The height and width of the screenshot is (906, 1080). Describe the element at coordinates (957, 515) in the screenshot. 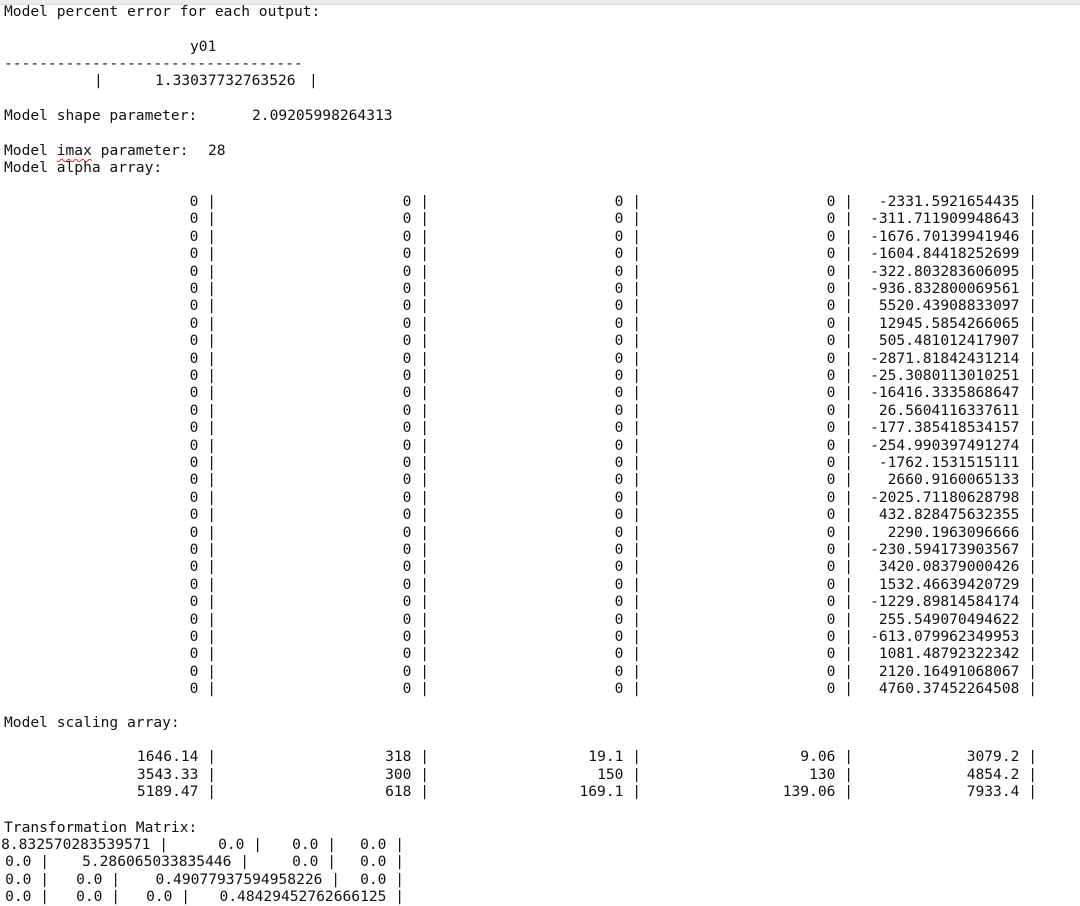

I see `alpha-cell: 432.828475632355 |` at that location.